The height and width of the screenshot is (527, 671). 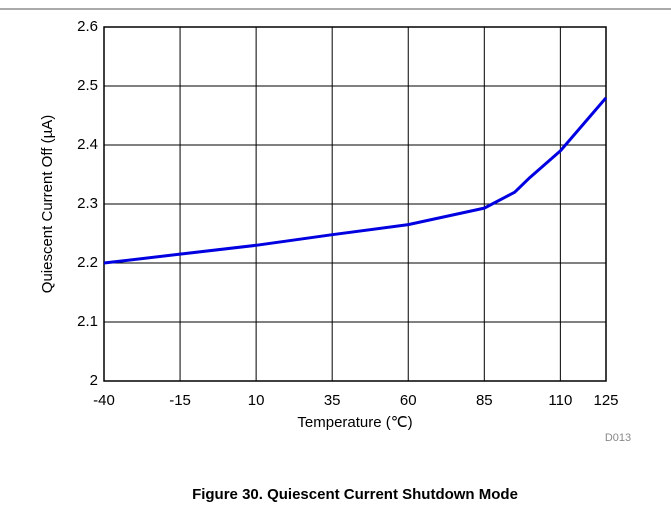 What do you see at coordinates (408, 400) in the screenshot?
I see `x-tick-label: 60` at bounding box center [408, 400].